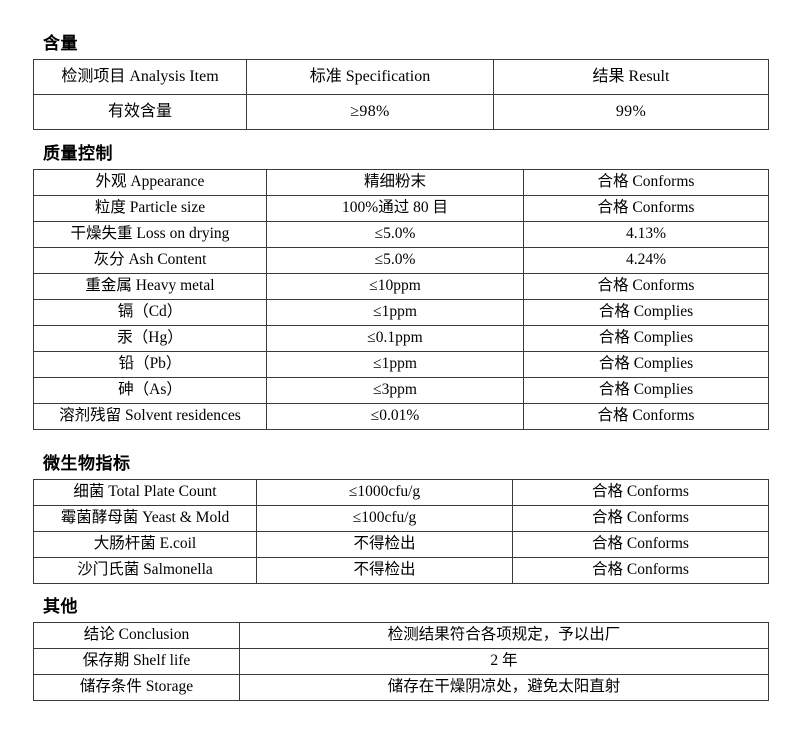 The height and width of the screenshot is (733, 800). What do you see at coordinates (145, 518) in the screenshot?
I see `row-label-yeast-and-mold: 霉菌酵母菌 Yeast & Mold` at bounding box center [145, 518].